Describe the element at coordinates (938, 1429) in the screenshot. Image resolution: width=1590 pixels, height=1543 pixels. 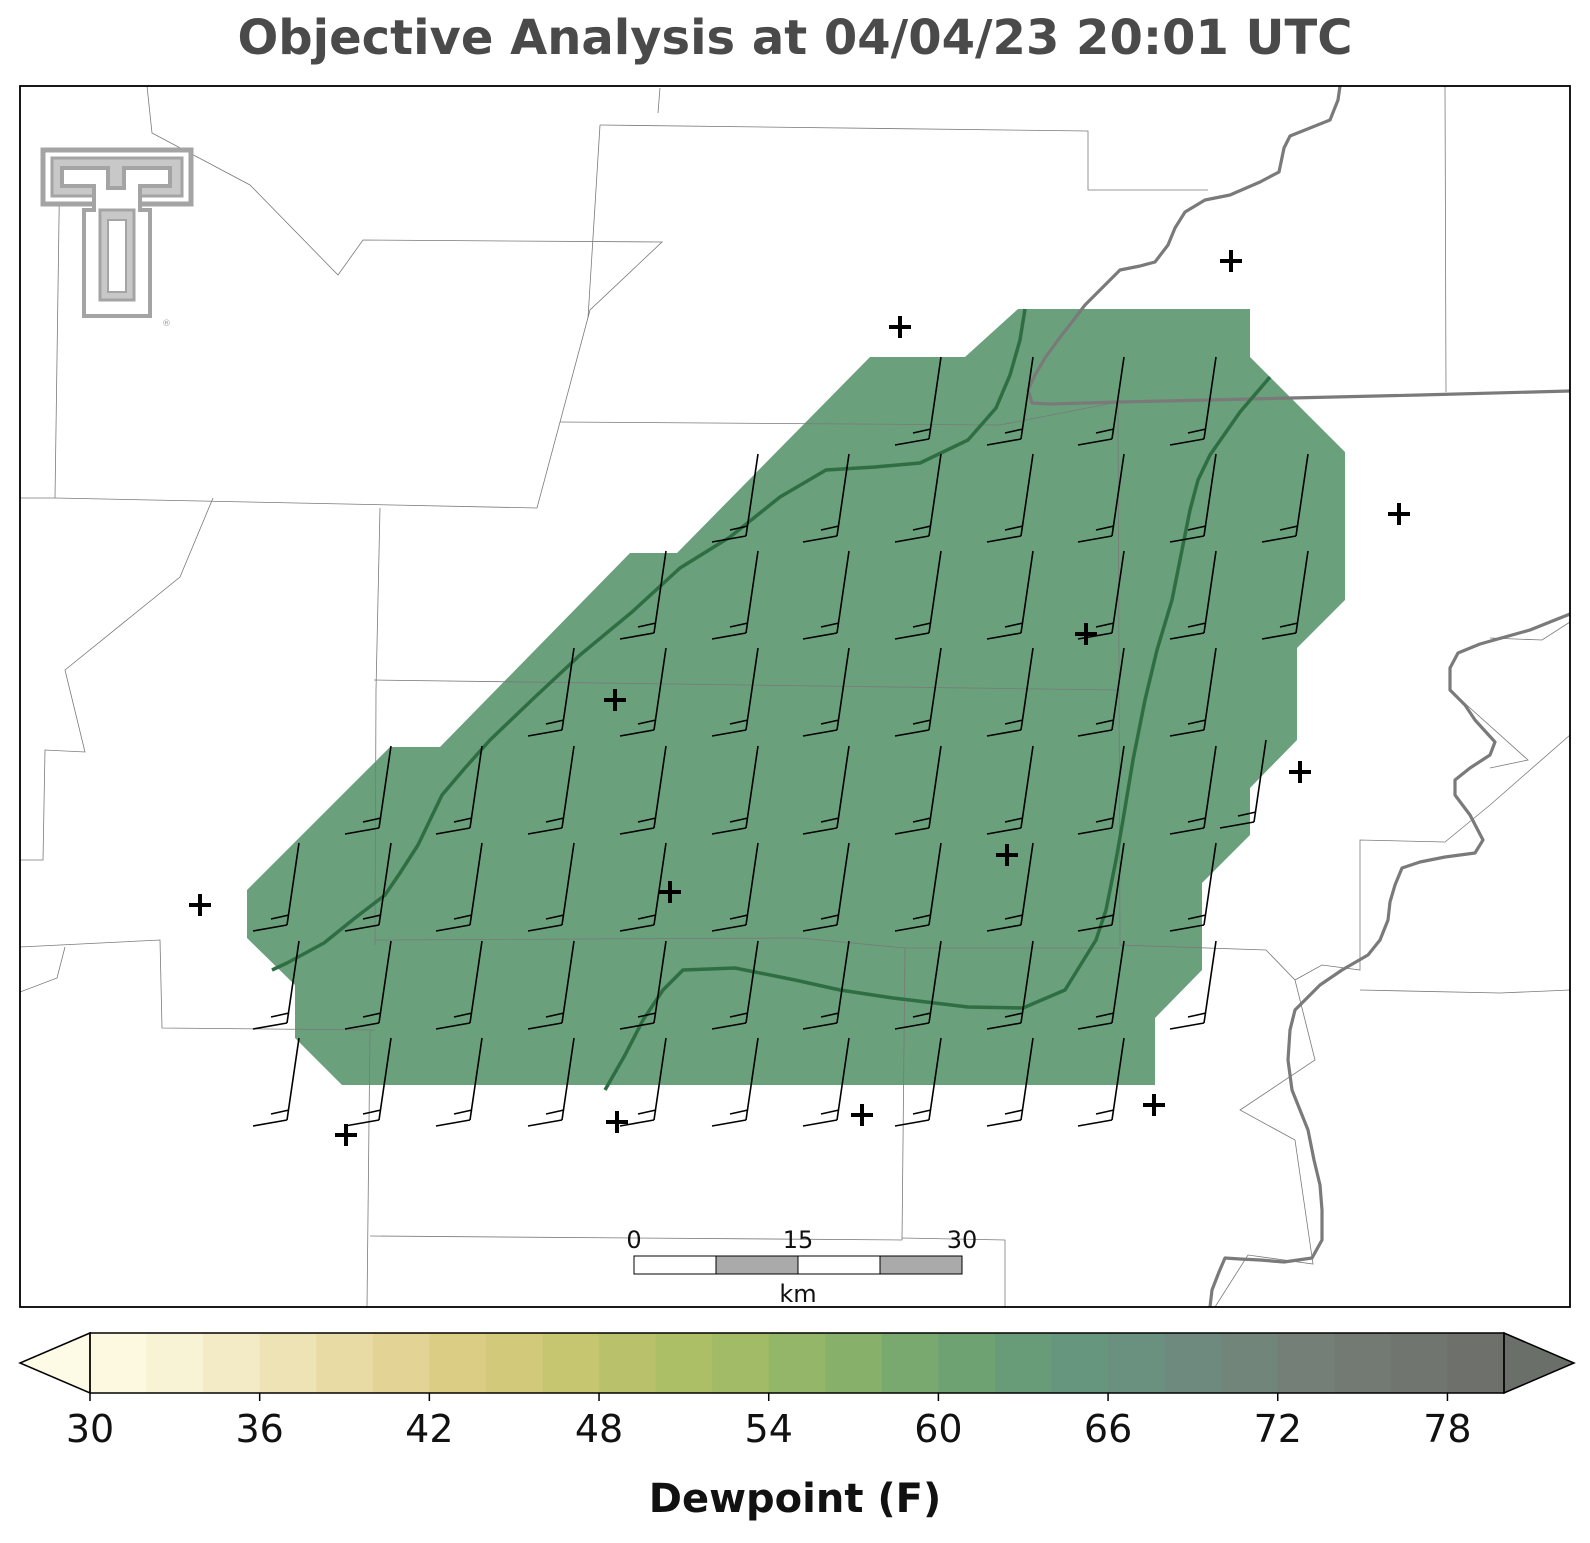
I see `colorbar-tick-label: 60` at that location.